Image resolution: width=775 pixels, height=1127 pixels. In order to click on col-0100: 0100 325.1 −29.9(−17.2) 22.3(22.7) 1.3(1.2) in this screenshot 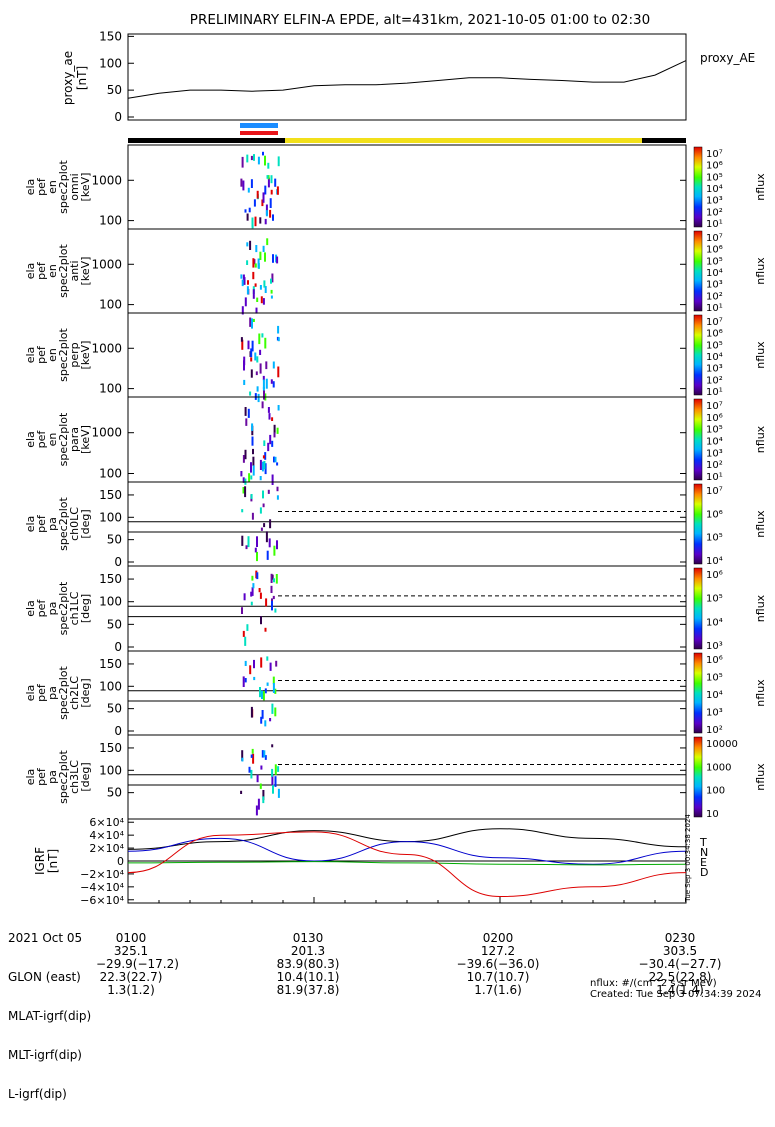, I will do `click(137, 964)`.